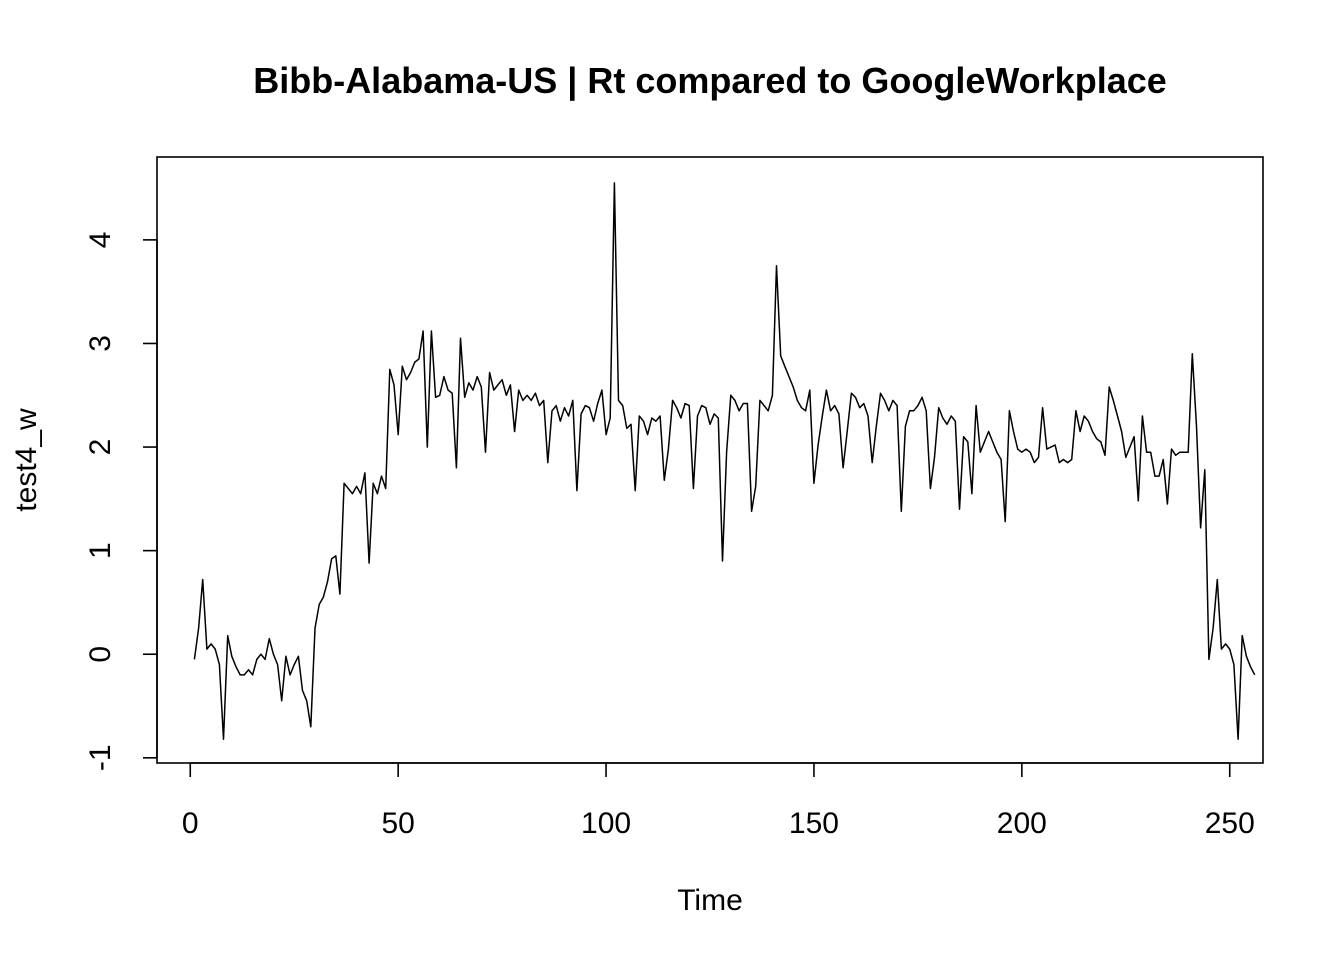 This screenshot has width=1344, height=960. Describe the element at coordinates (121, 501) in the screenshot. I see `y-axis: -1 0 1 2 3 4` at that location.